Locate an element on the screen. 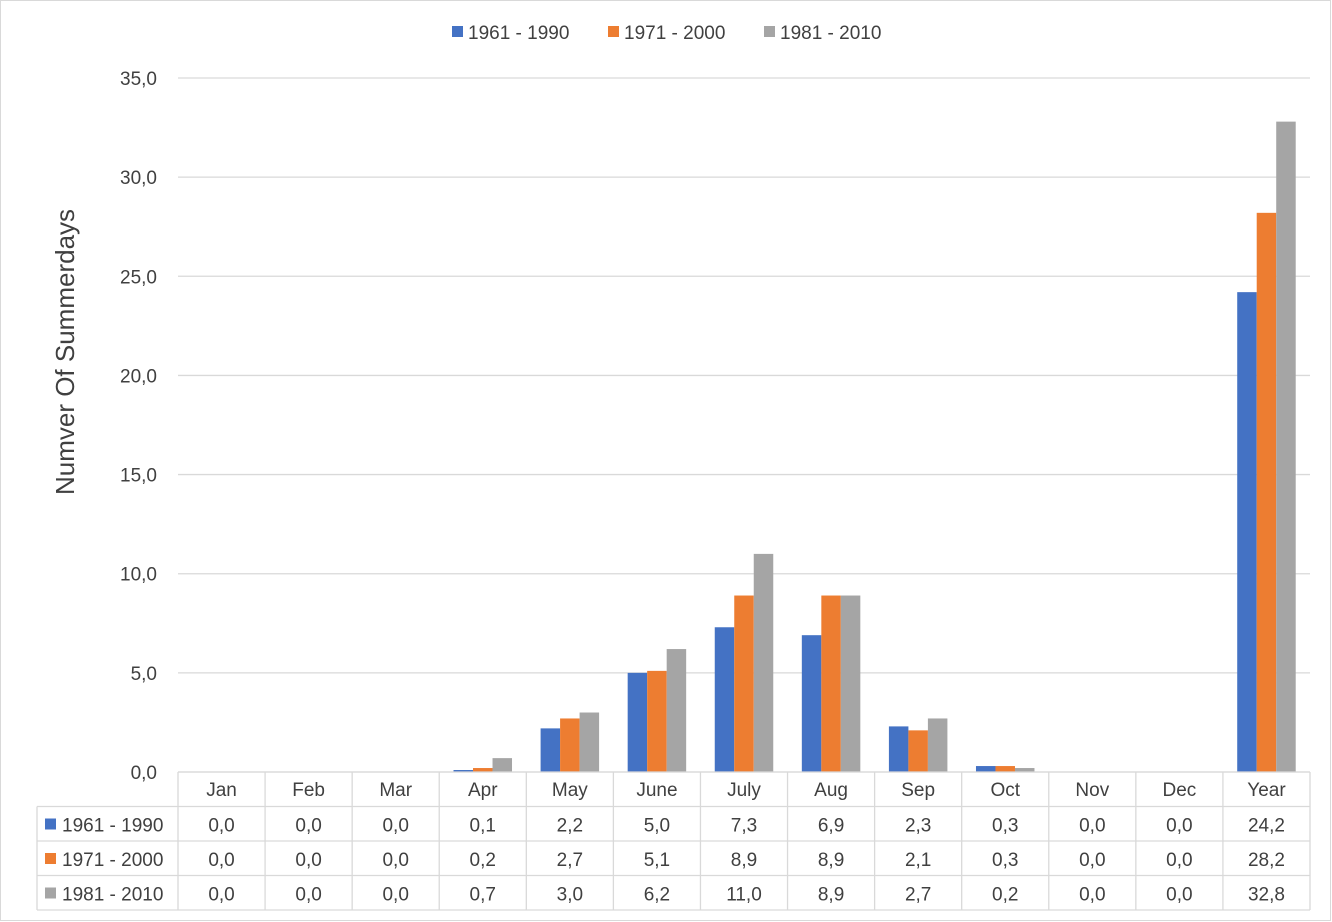 Image resolution: width=1332 pixels, height=922 pixels. bar-1971-2000-Oct is located at coordinates (1005, 769).